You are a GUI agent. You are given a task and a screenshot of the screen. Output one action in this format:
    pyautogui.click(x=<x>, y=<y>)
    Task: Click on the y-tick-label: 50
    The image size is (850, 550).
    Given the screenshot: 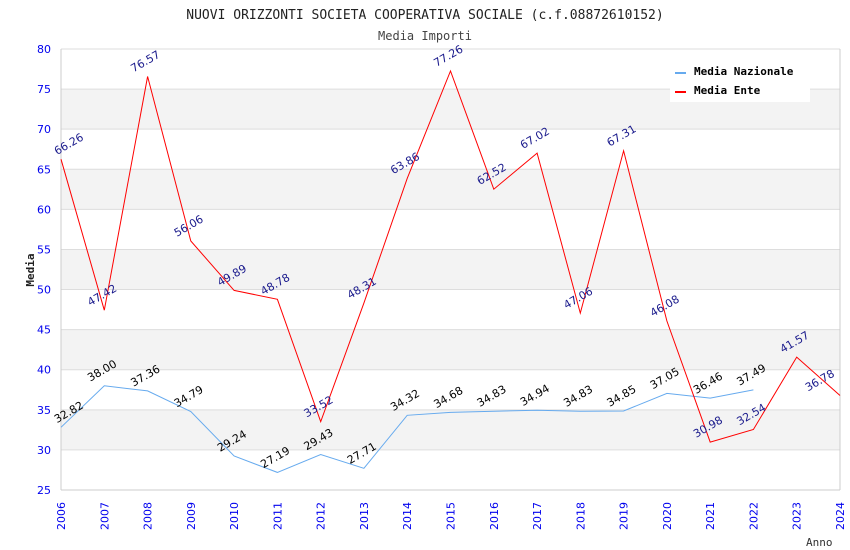 What is the action you would take?
    pyautogui.click(x=44, y=290)
    